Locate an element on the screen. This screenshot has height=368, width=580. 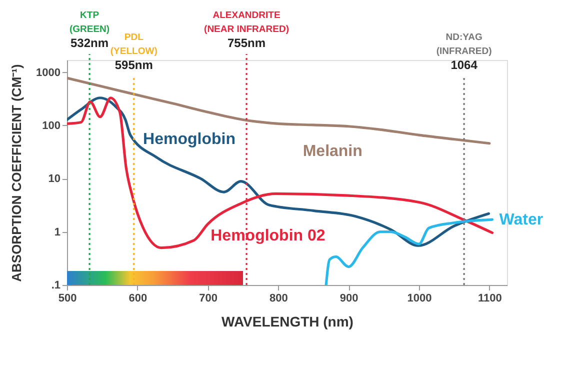
x-tick-label: 600 is located at coordinates (138, 298).